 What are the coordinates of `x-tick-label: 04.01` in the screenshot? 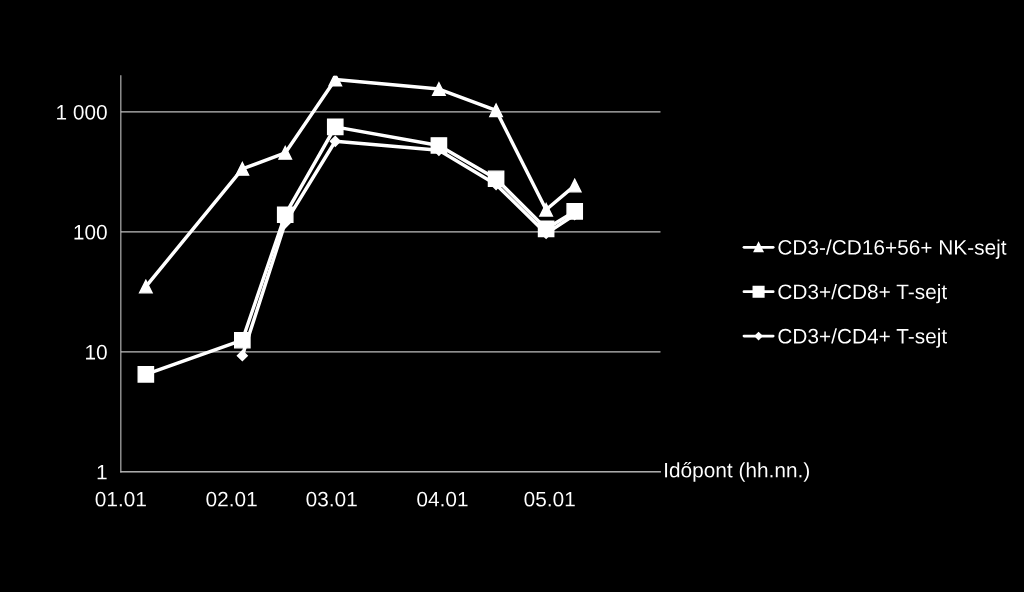 It's located at (442, 499).